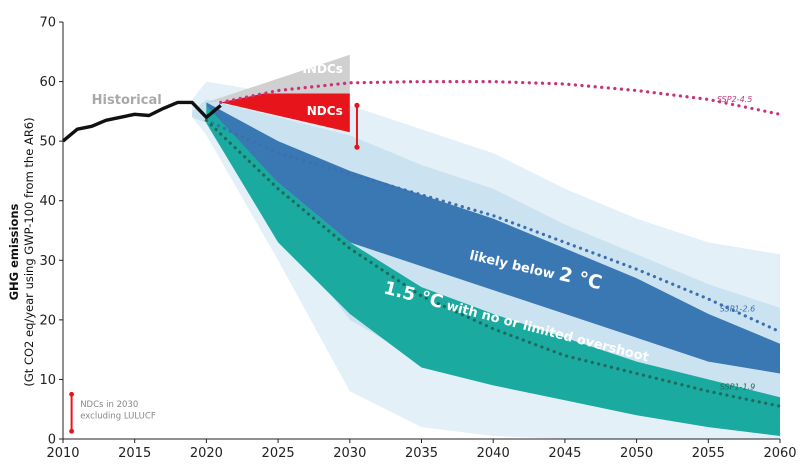 The width and height of the screenshot is (809, 475). I want to click on series-label-ssp1-2-6: SSP1-2.6, so click(737, 309).